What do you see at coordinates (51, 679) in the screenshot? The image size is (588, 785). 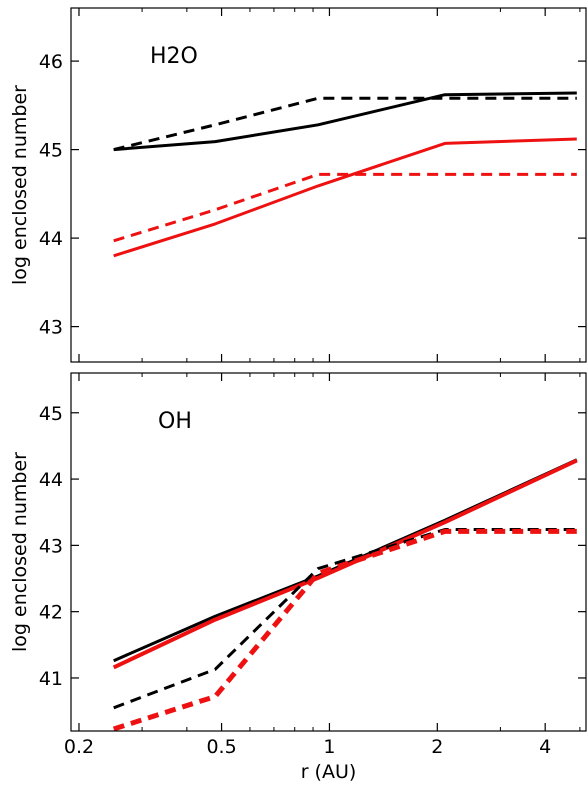 I see `y-tick-label: 41` at bounding box center [51, 679].